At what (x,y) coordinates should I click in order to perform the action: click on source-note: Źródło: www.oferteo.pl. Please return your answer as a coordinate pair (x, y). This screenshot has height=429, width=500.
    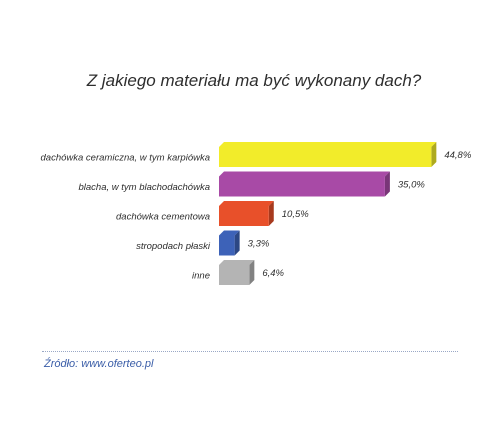
    Looking at the image, I should click on (99, 364).